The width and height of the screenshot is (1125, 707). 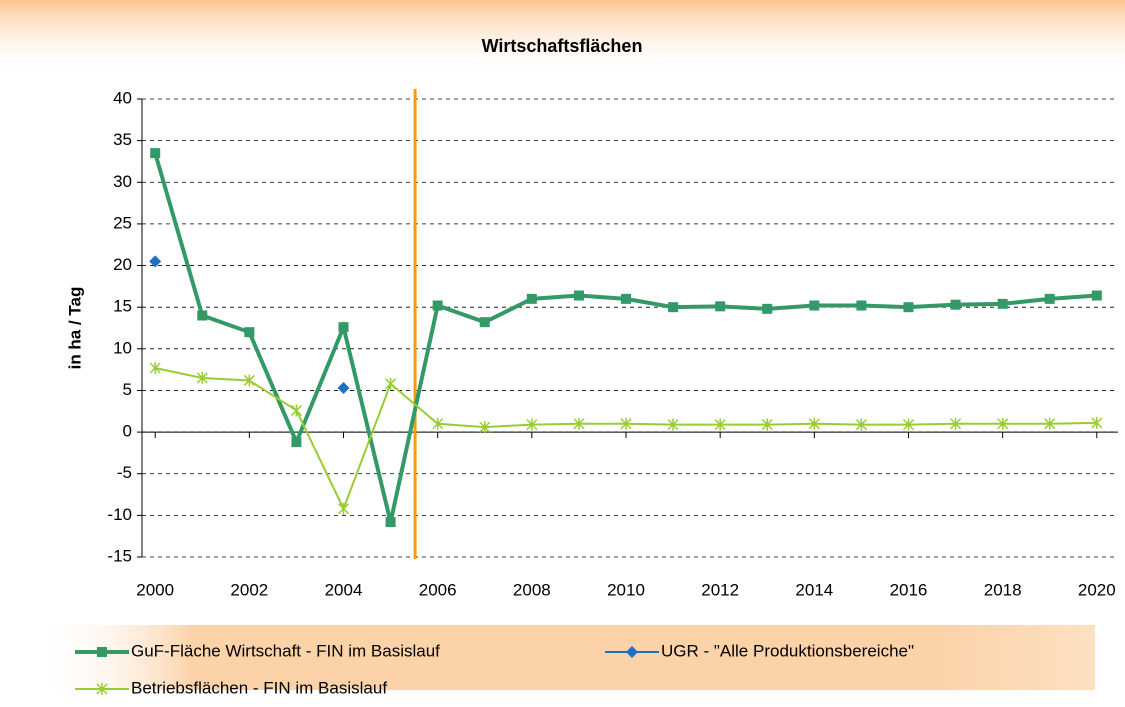 What do you see at coordinates (122, 97) in the screenshot?
I see `y-tick-label: 40` at bounding box center [122, 97].